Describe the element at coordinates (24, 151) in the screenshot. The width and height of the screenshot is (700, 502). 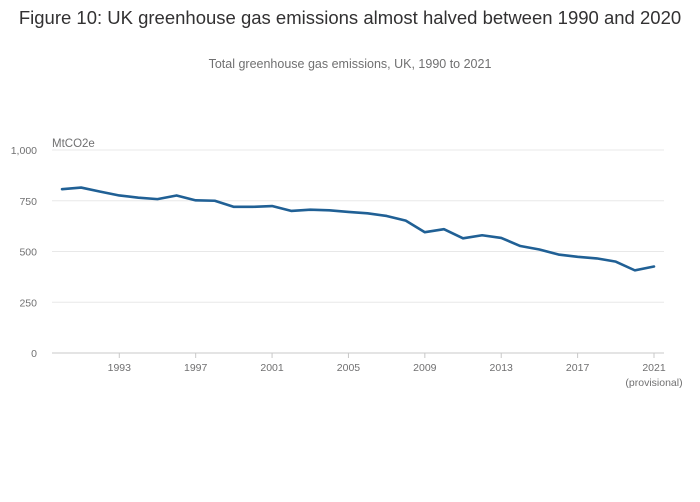
I see `y-tick-label: 1,000` at that location.